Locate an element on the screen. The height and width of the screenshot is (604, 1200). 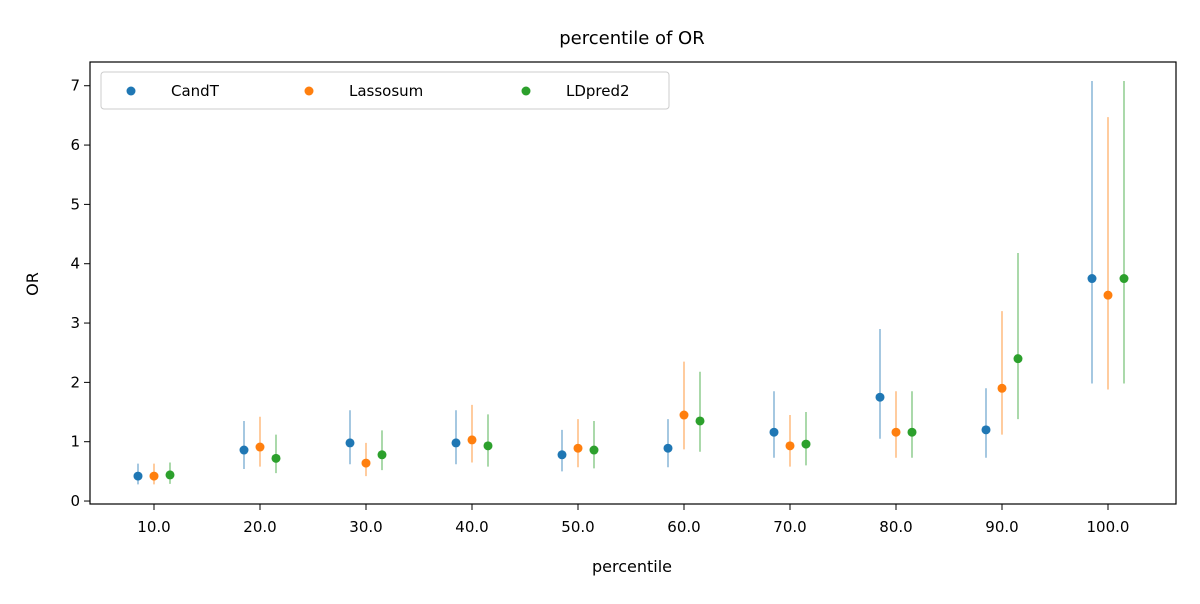
y-tick-label: 4 is located at coordinates (75, 264).